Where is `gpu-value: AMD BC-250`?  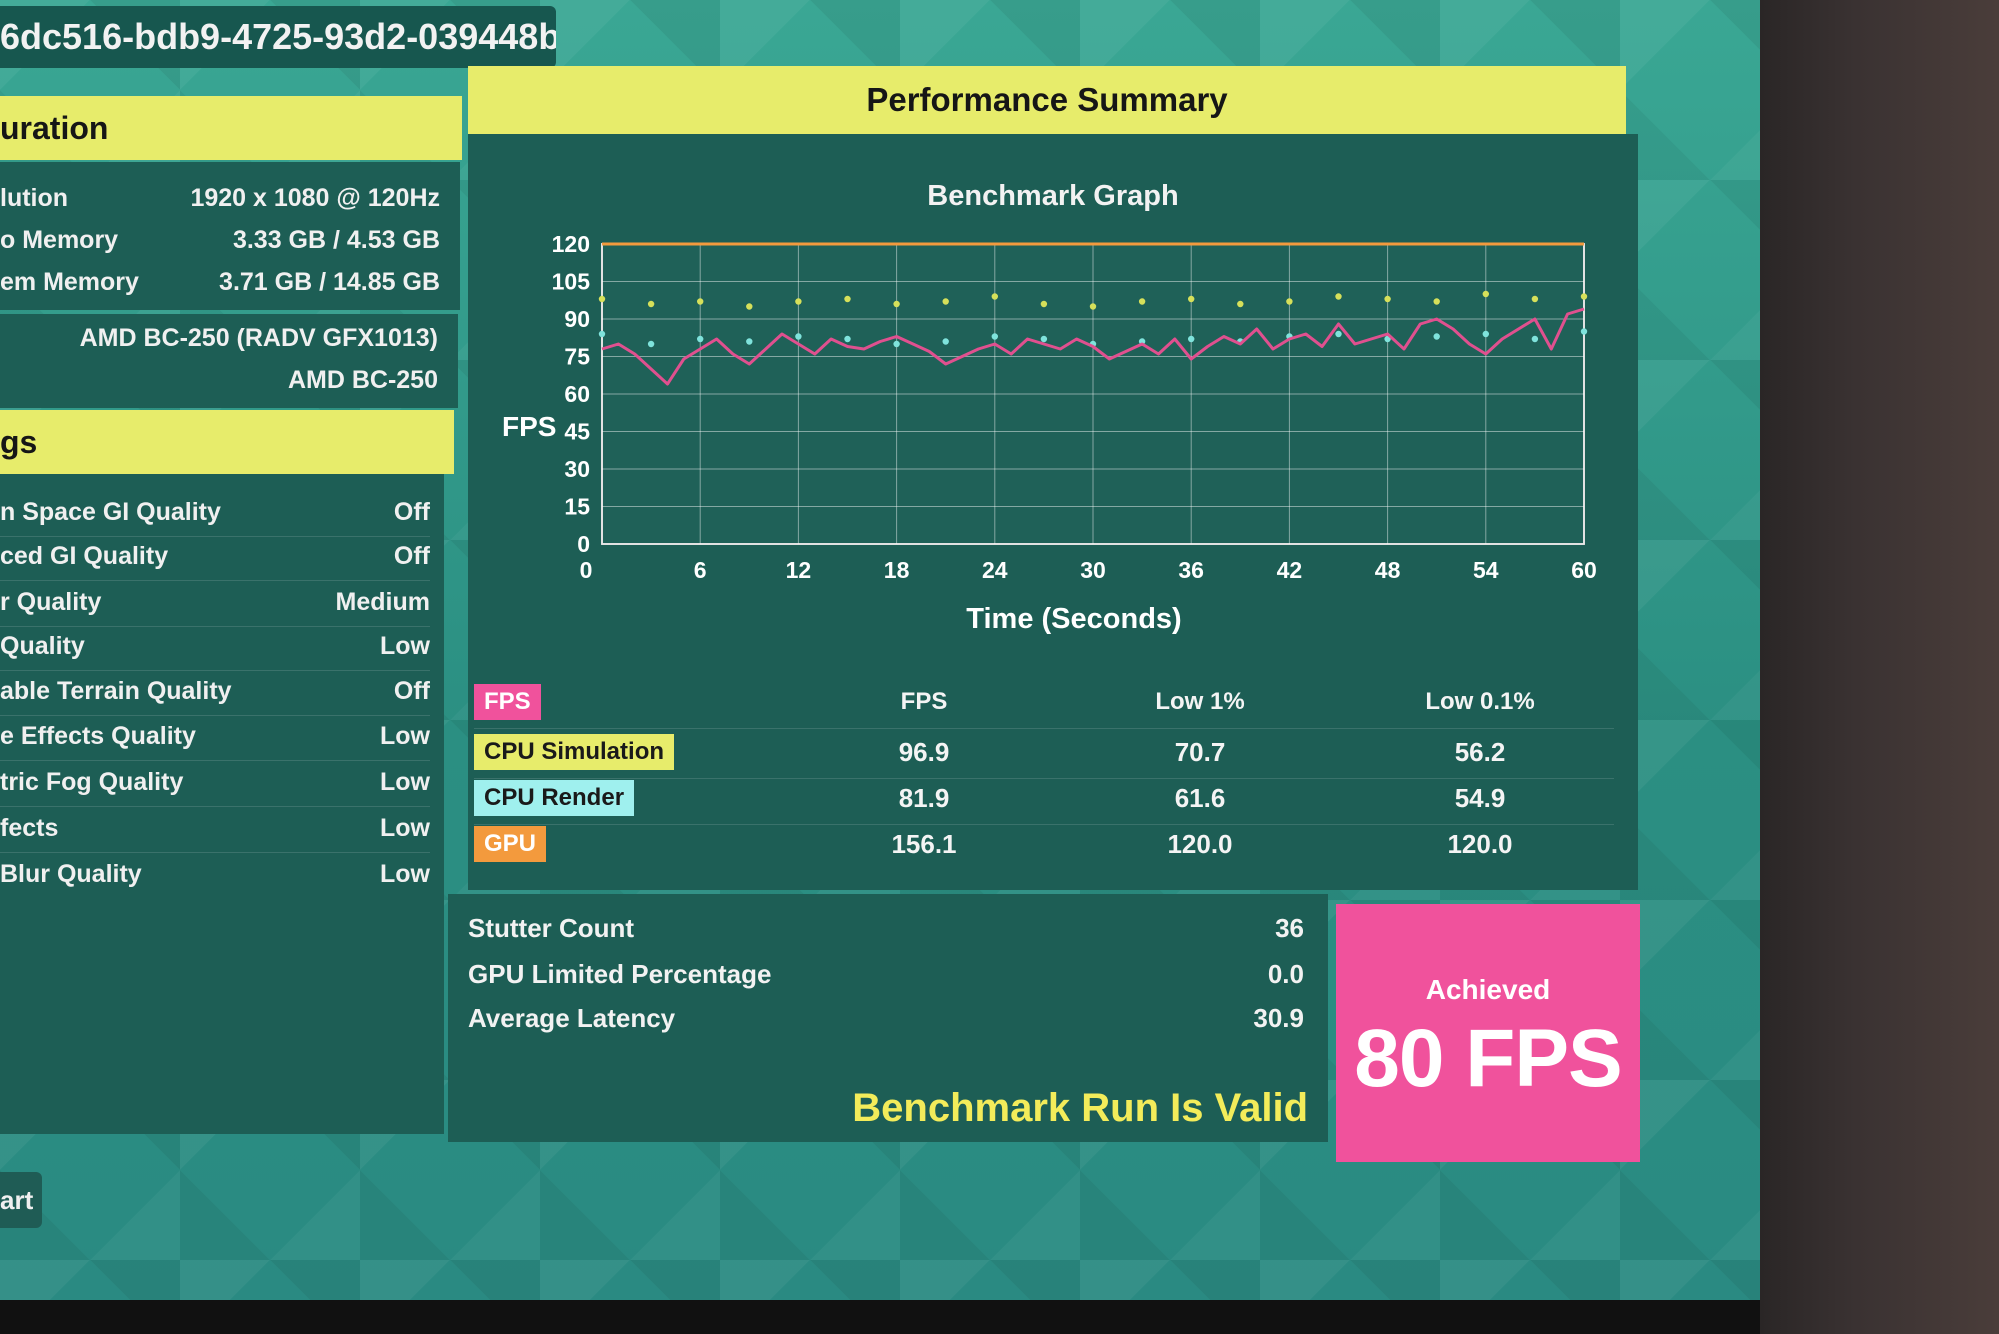 gpu-value: AMD BC-250 is located at coordinates (362, 380).